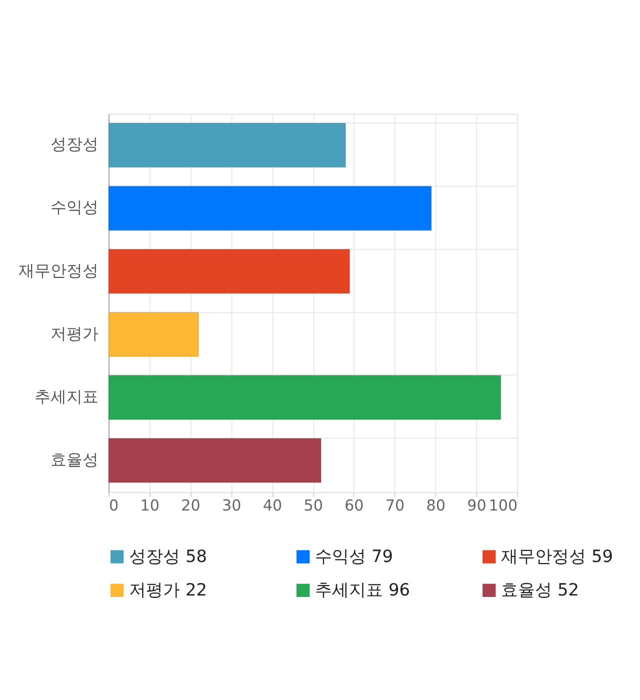 The image size is (640, 700). I want to click on y-tick-label: 추세지표, so click(66, 396).